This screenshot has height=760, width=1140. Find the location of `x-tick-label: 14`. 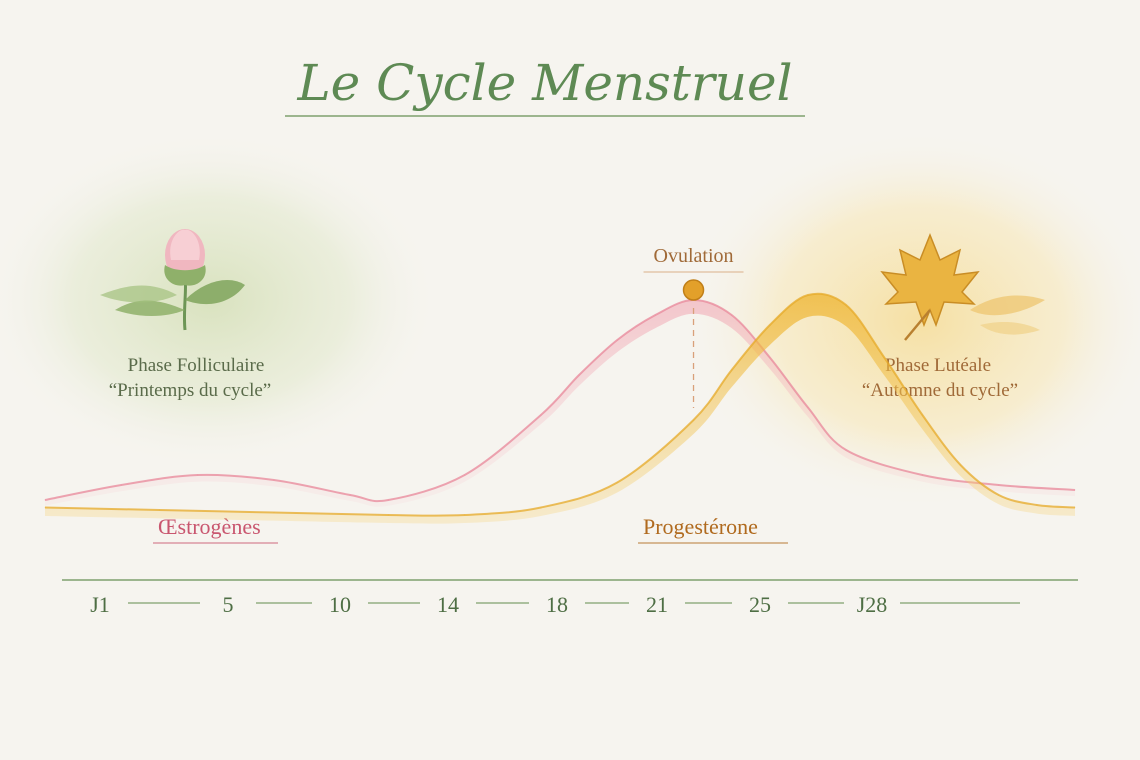

x-tick-label: 14 is located at coordinates (448, 604).